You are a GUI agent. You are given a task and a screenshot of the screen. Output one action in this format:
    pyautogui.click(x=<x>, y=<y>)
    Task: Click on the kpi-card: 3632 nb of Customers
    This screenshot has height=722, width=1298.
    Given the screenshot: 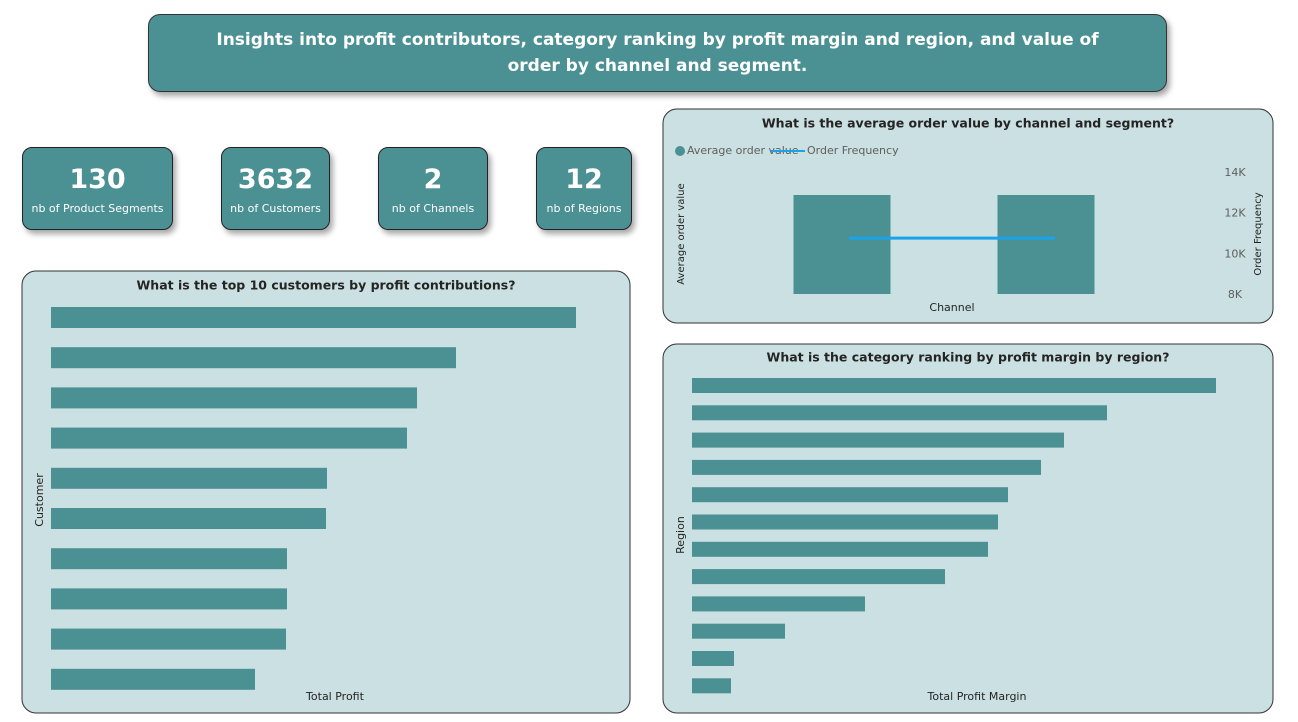 What is the action you would take?
    pyautogui.click(x=275, y=188)
    